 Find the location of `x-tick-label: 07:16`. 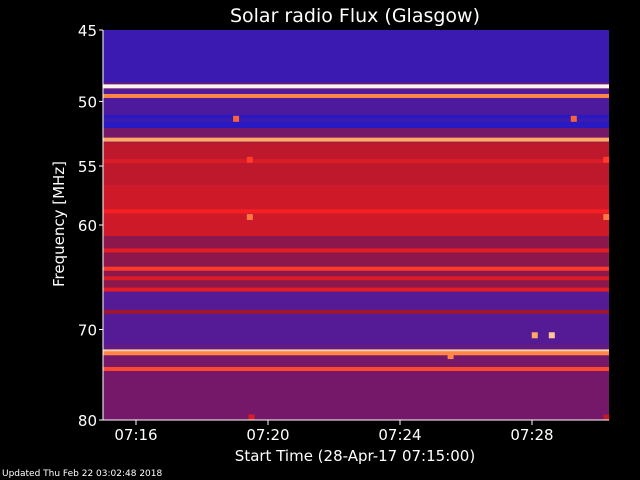

x-tick-label: 07:16 is located at coordinates (135, 435).